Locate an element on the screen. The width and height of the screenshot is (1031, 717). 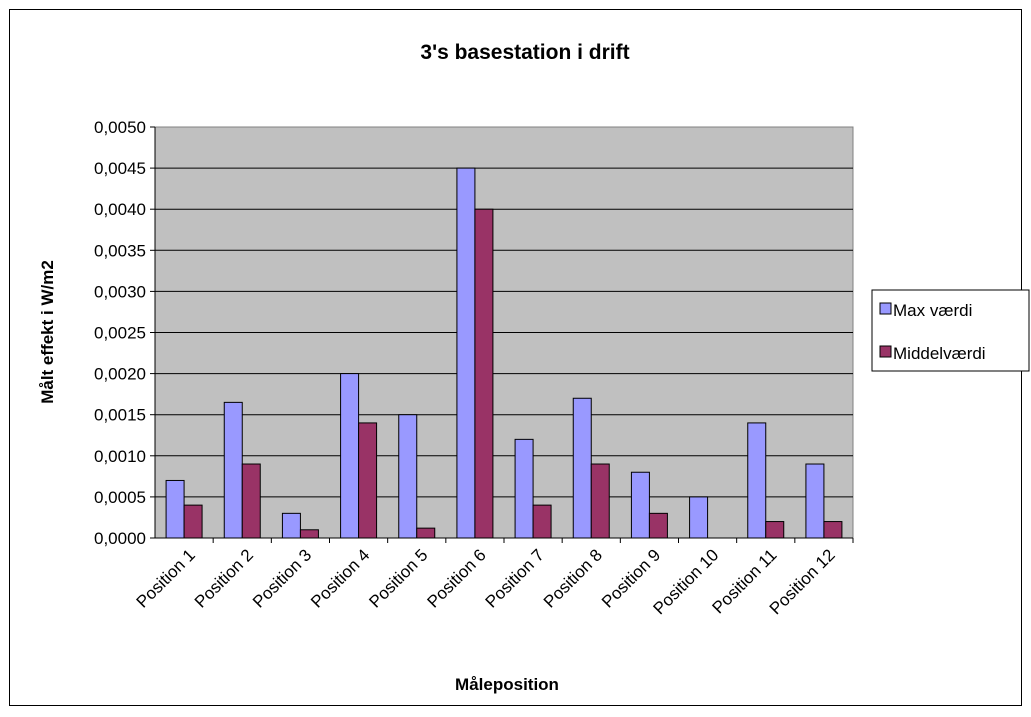
y-tick-label: 0,0015 is located at coordinates (120, 415).